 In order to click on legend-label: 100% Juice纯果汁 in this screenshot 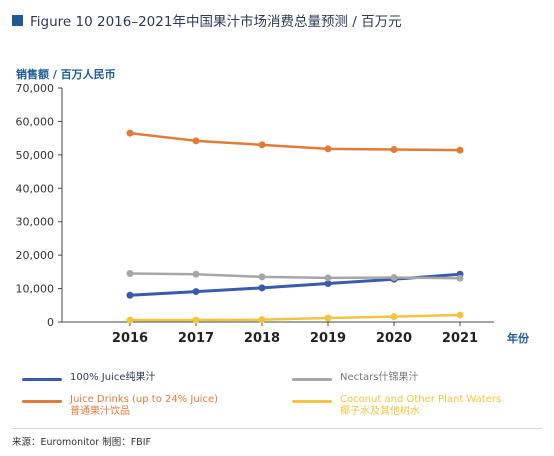, I will do `click(112, 378)`.